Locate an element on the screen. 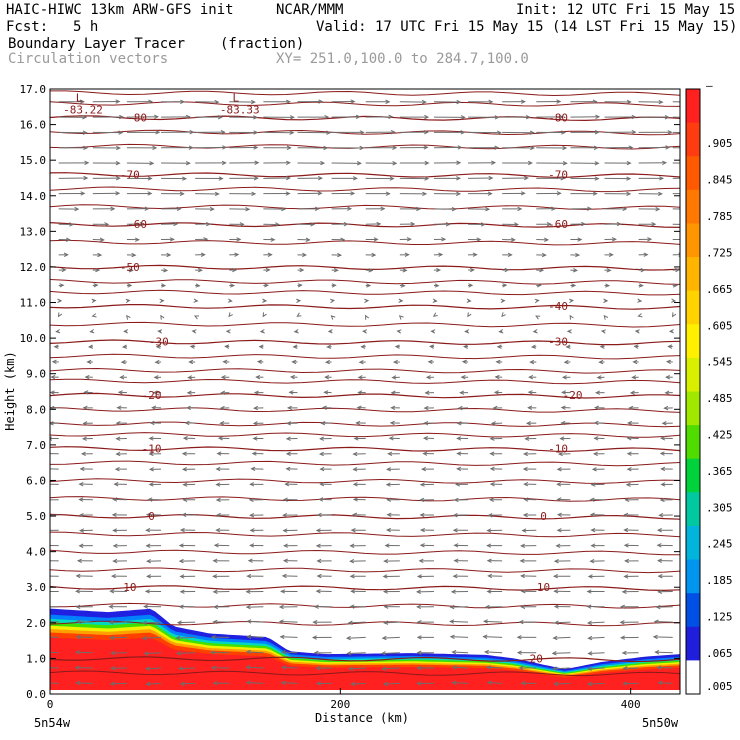 The height and width of the screenshot is (740, 740). y-tick-label: 12.0 is located at coordinates (33, 267).